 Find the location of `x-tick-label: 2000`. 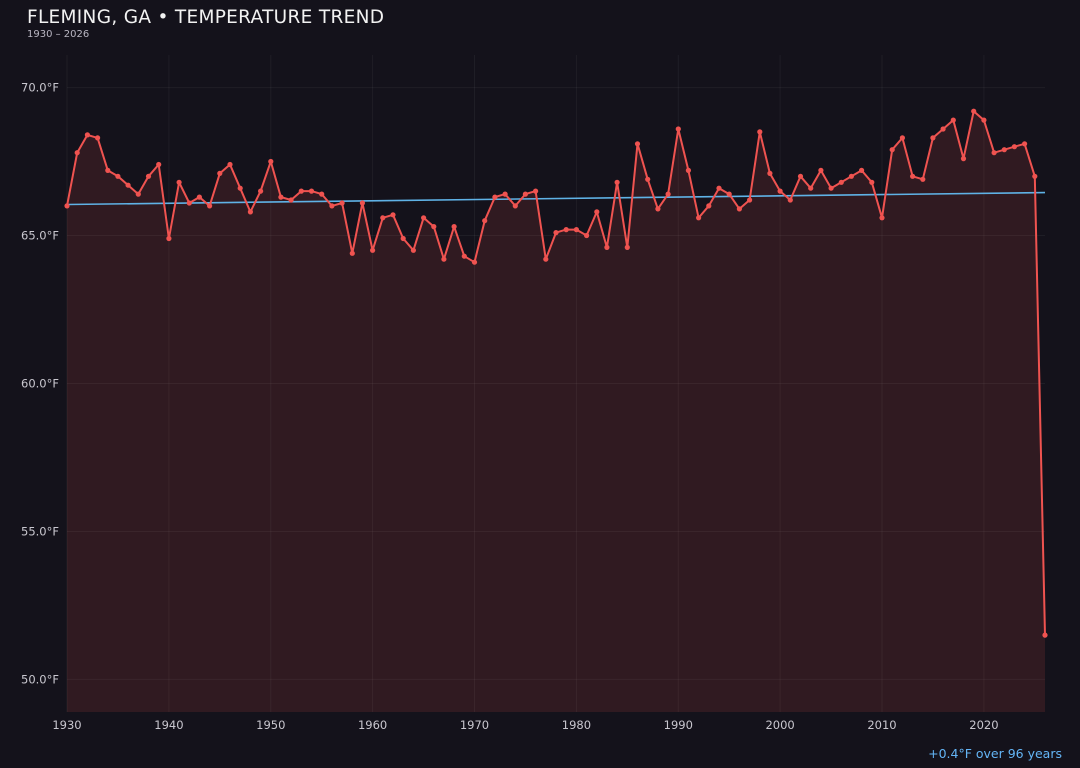

x-tick-label: 2000 is located at coordinates (779, 725).